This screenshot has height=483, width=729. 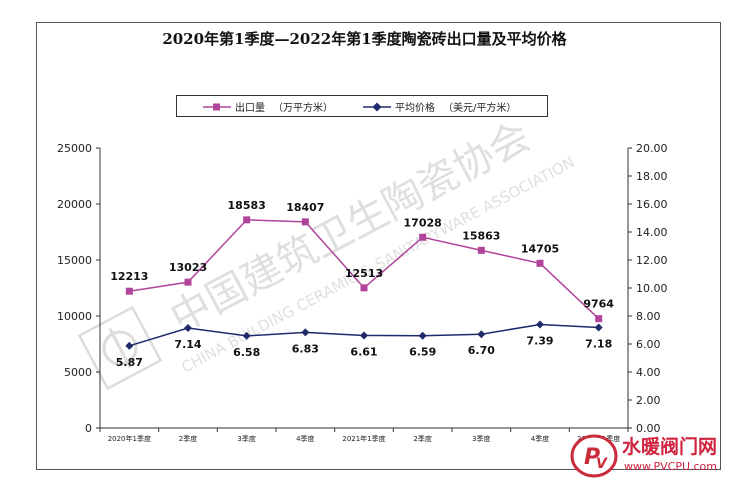 I want to click on y-right-tick-label: 6.00, so click(x=648, y=344).